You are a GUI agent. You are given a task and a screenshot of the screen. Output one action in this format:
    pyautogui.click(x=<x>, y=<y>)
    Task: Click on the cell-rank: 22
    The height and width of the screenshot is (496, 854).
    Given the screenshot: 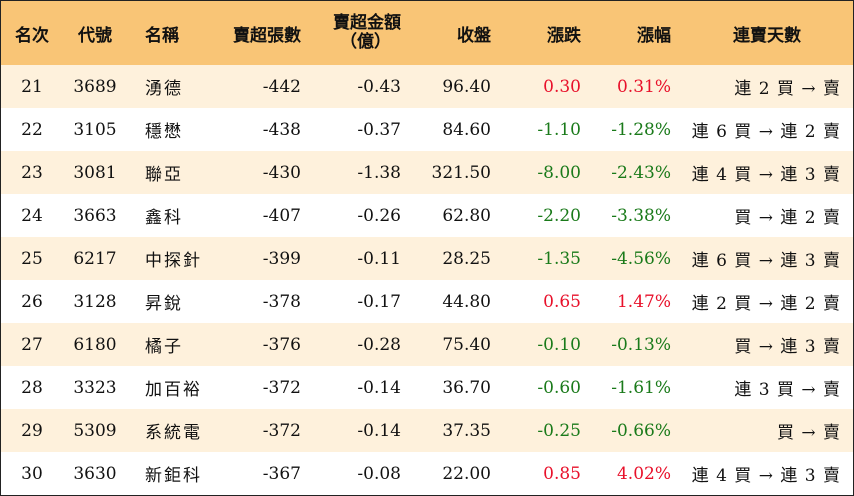 What is the action you would take?
    pyautogui.click(x=32, y=129)
    